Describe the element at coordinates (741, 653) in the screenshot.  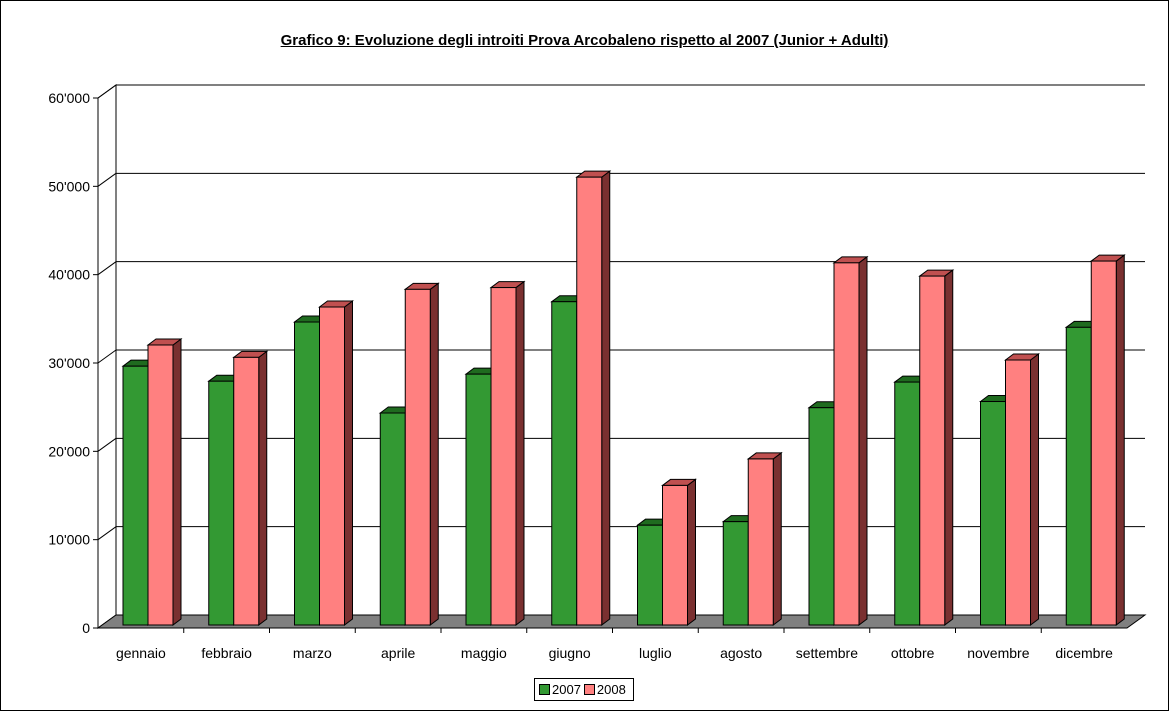
I see `x-tick-label: agosto` at that location.